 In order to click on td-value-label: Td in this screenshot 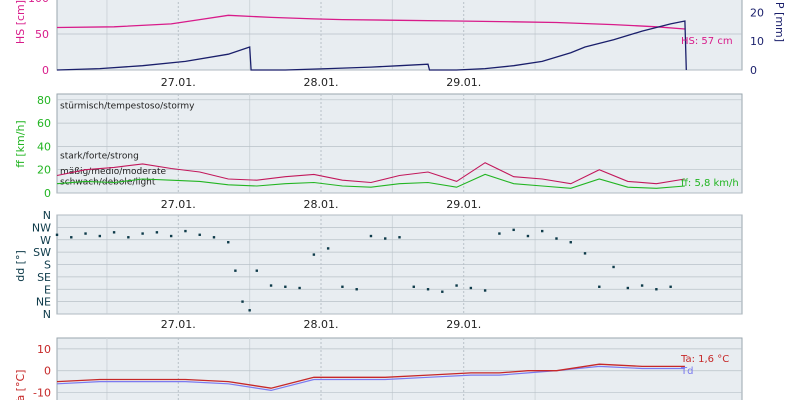, I will do `click(686, 371)`.